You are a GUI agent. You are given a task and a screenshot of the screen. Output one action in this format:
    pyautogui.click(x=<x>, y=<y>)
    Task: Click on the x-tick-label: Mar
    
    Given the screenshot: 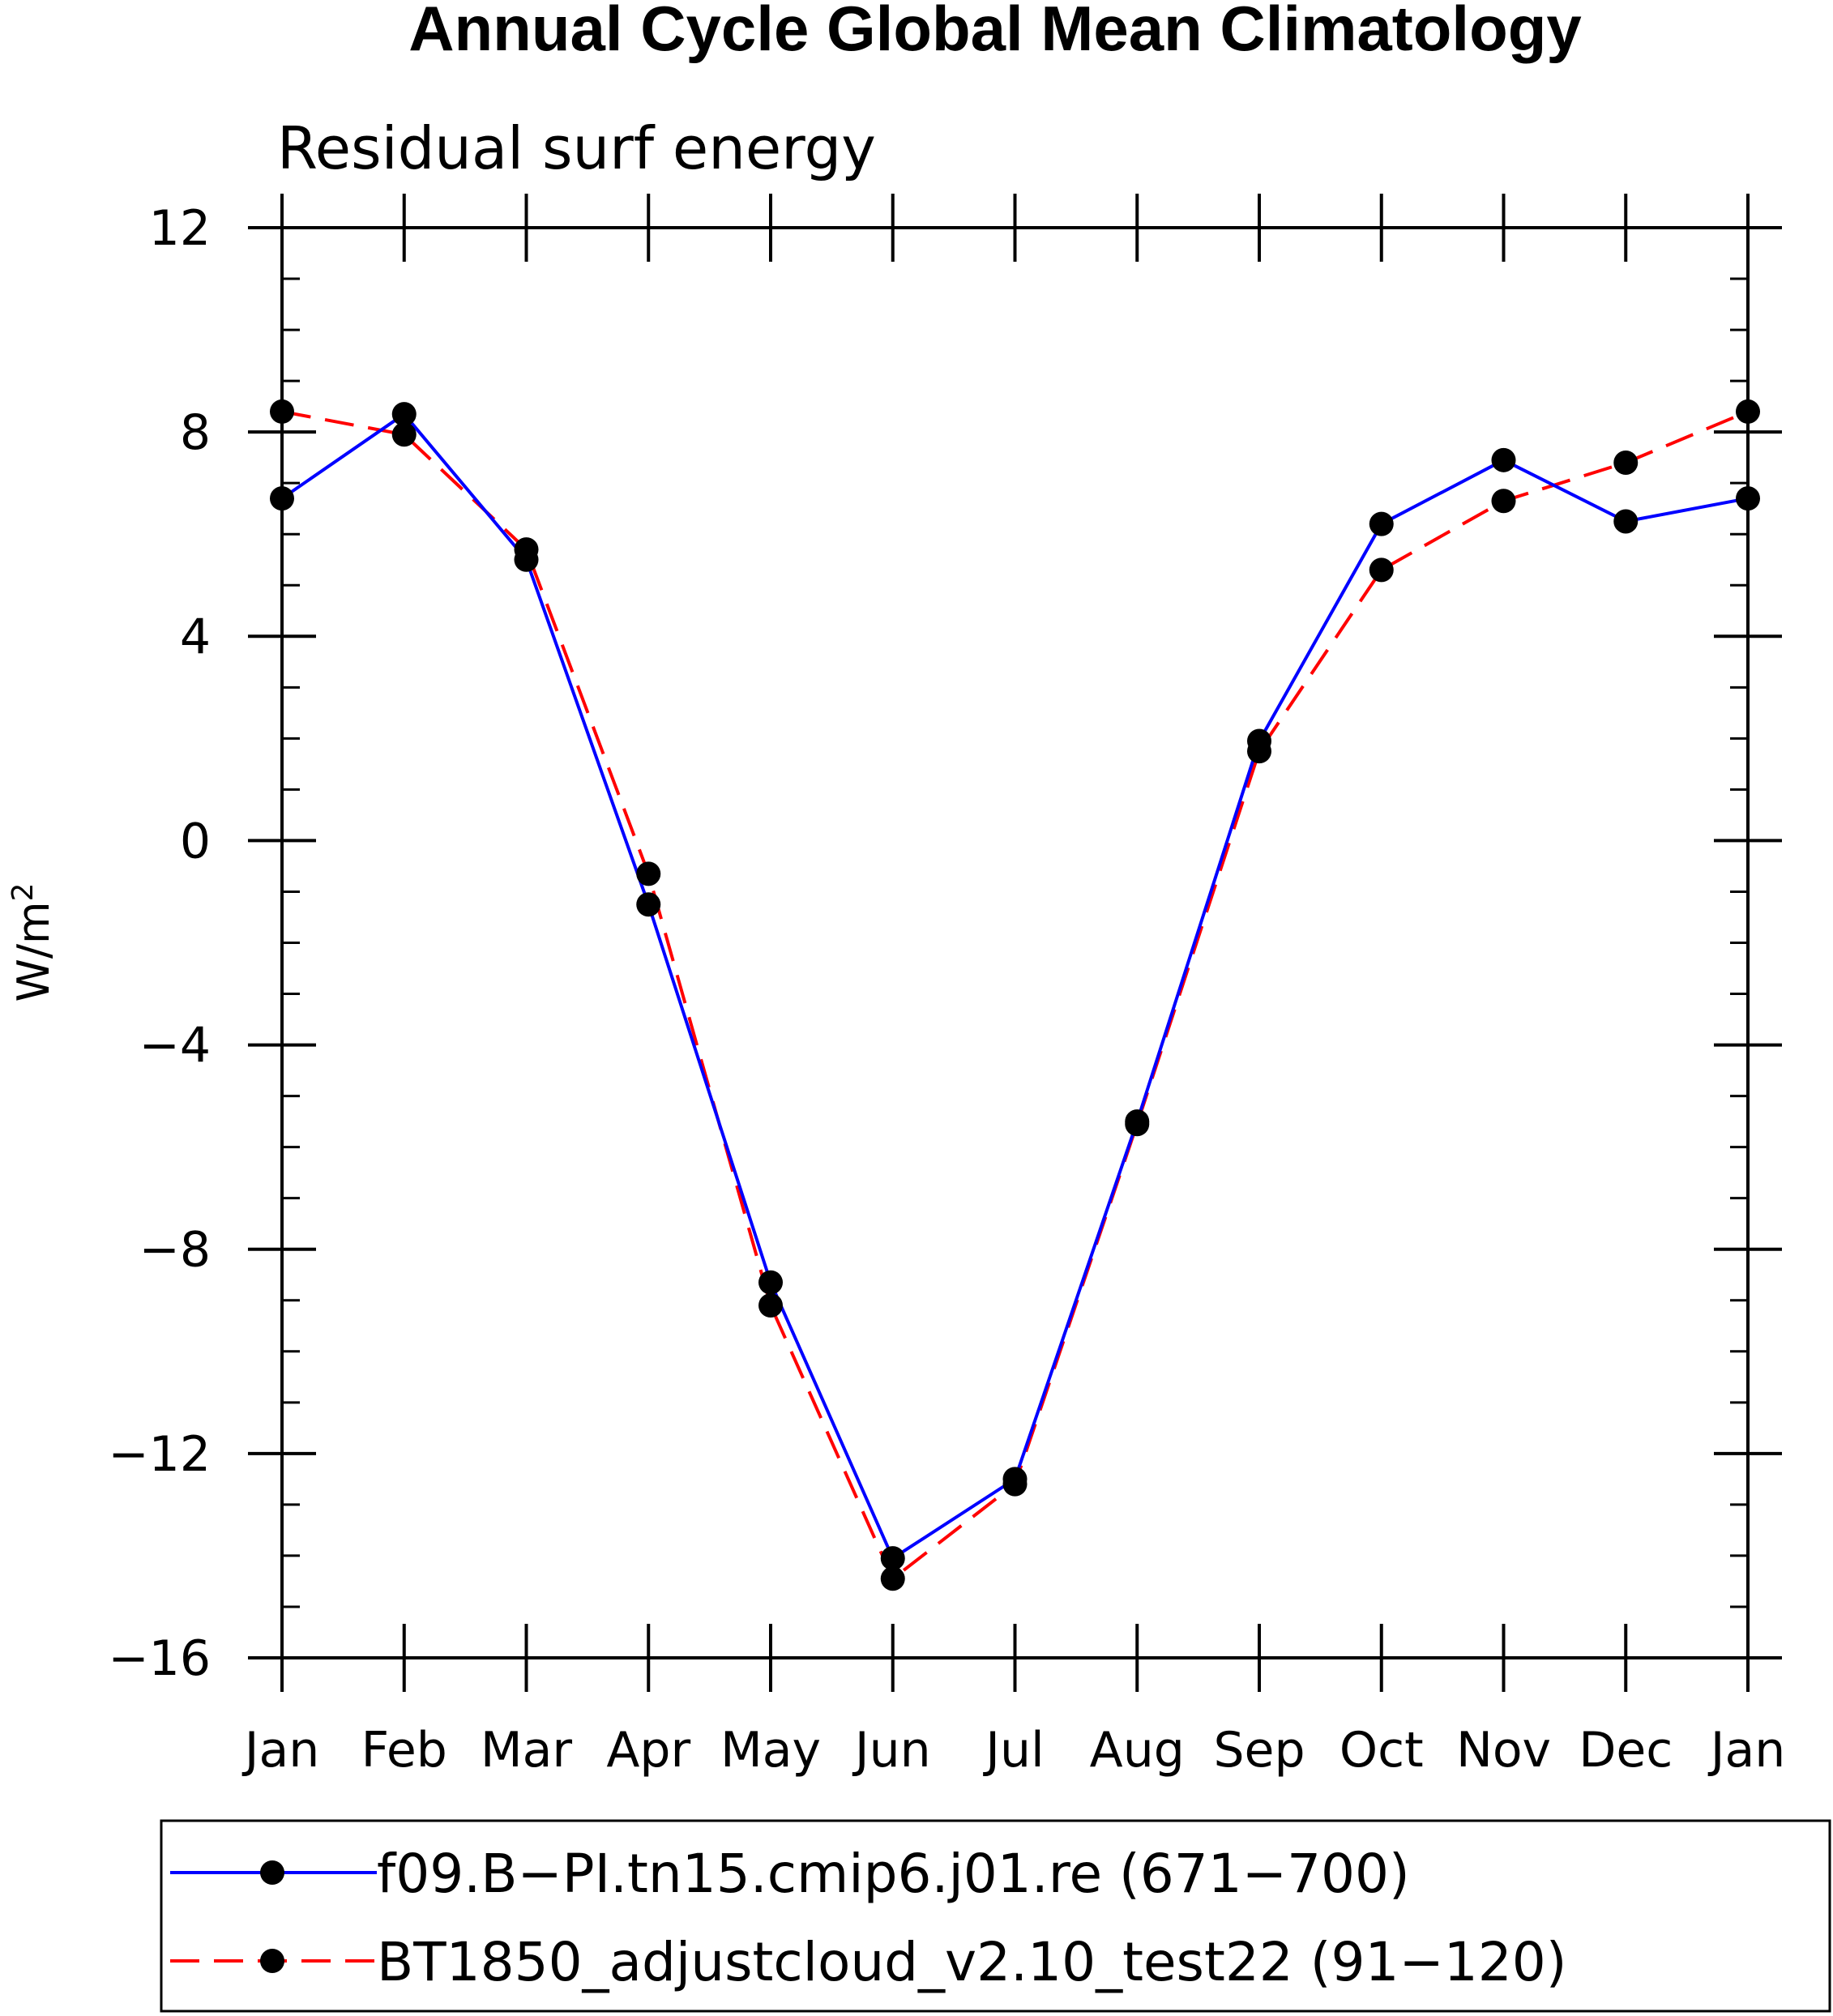 What is the action you would take?
    pyautogui.click(x=527, y=1750)
    